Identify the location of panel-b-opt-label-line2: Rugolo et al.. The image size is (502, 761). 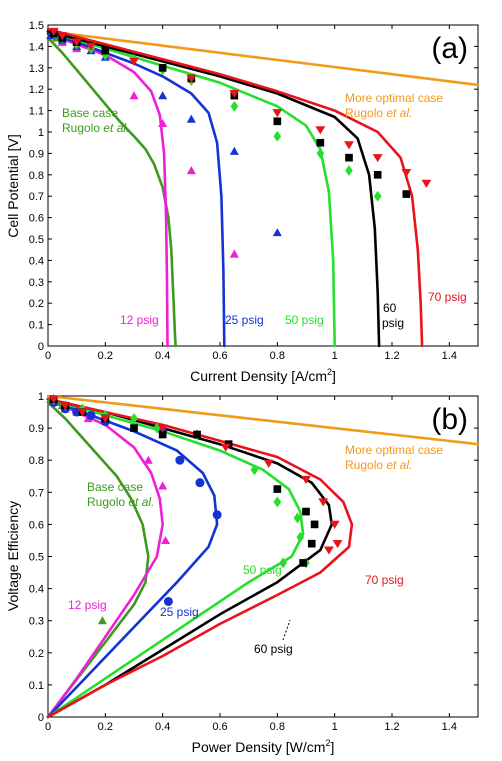
(378, 465).